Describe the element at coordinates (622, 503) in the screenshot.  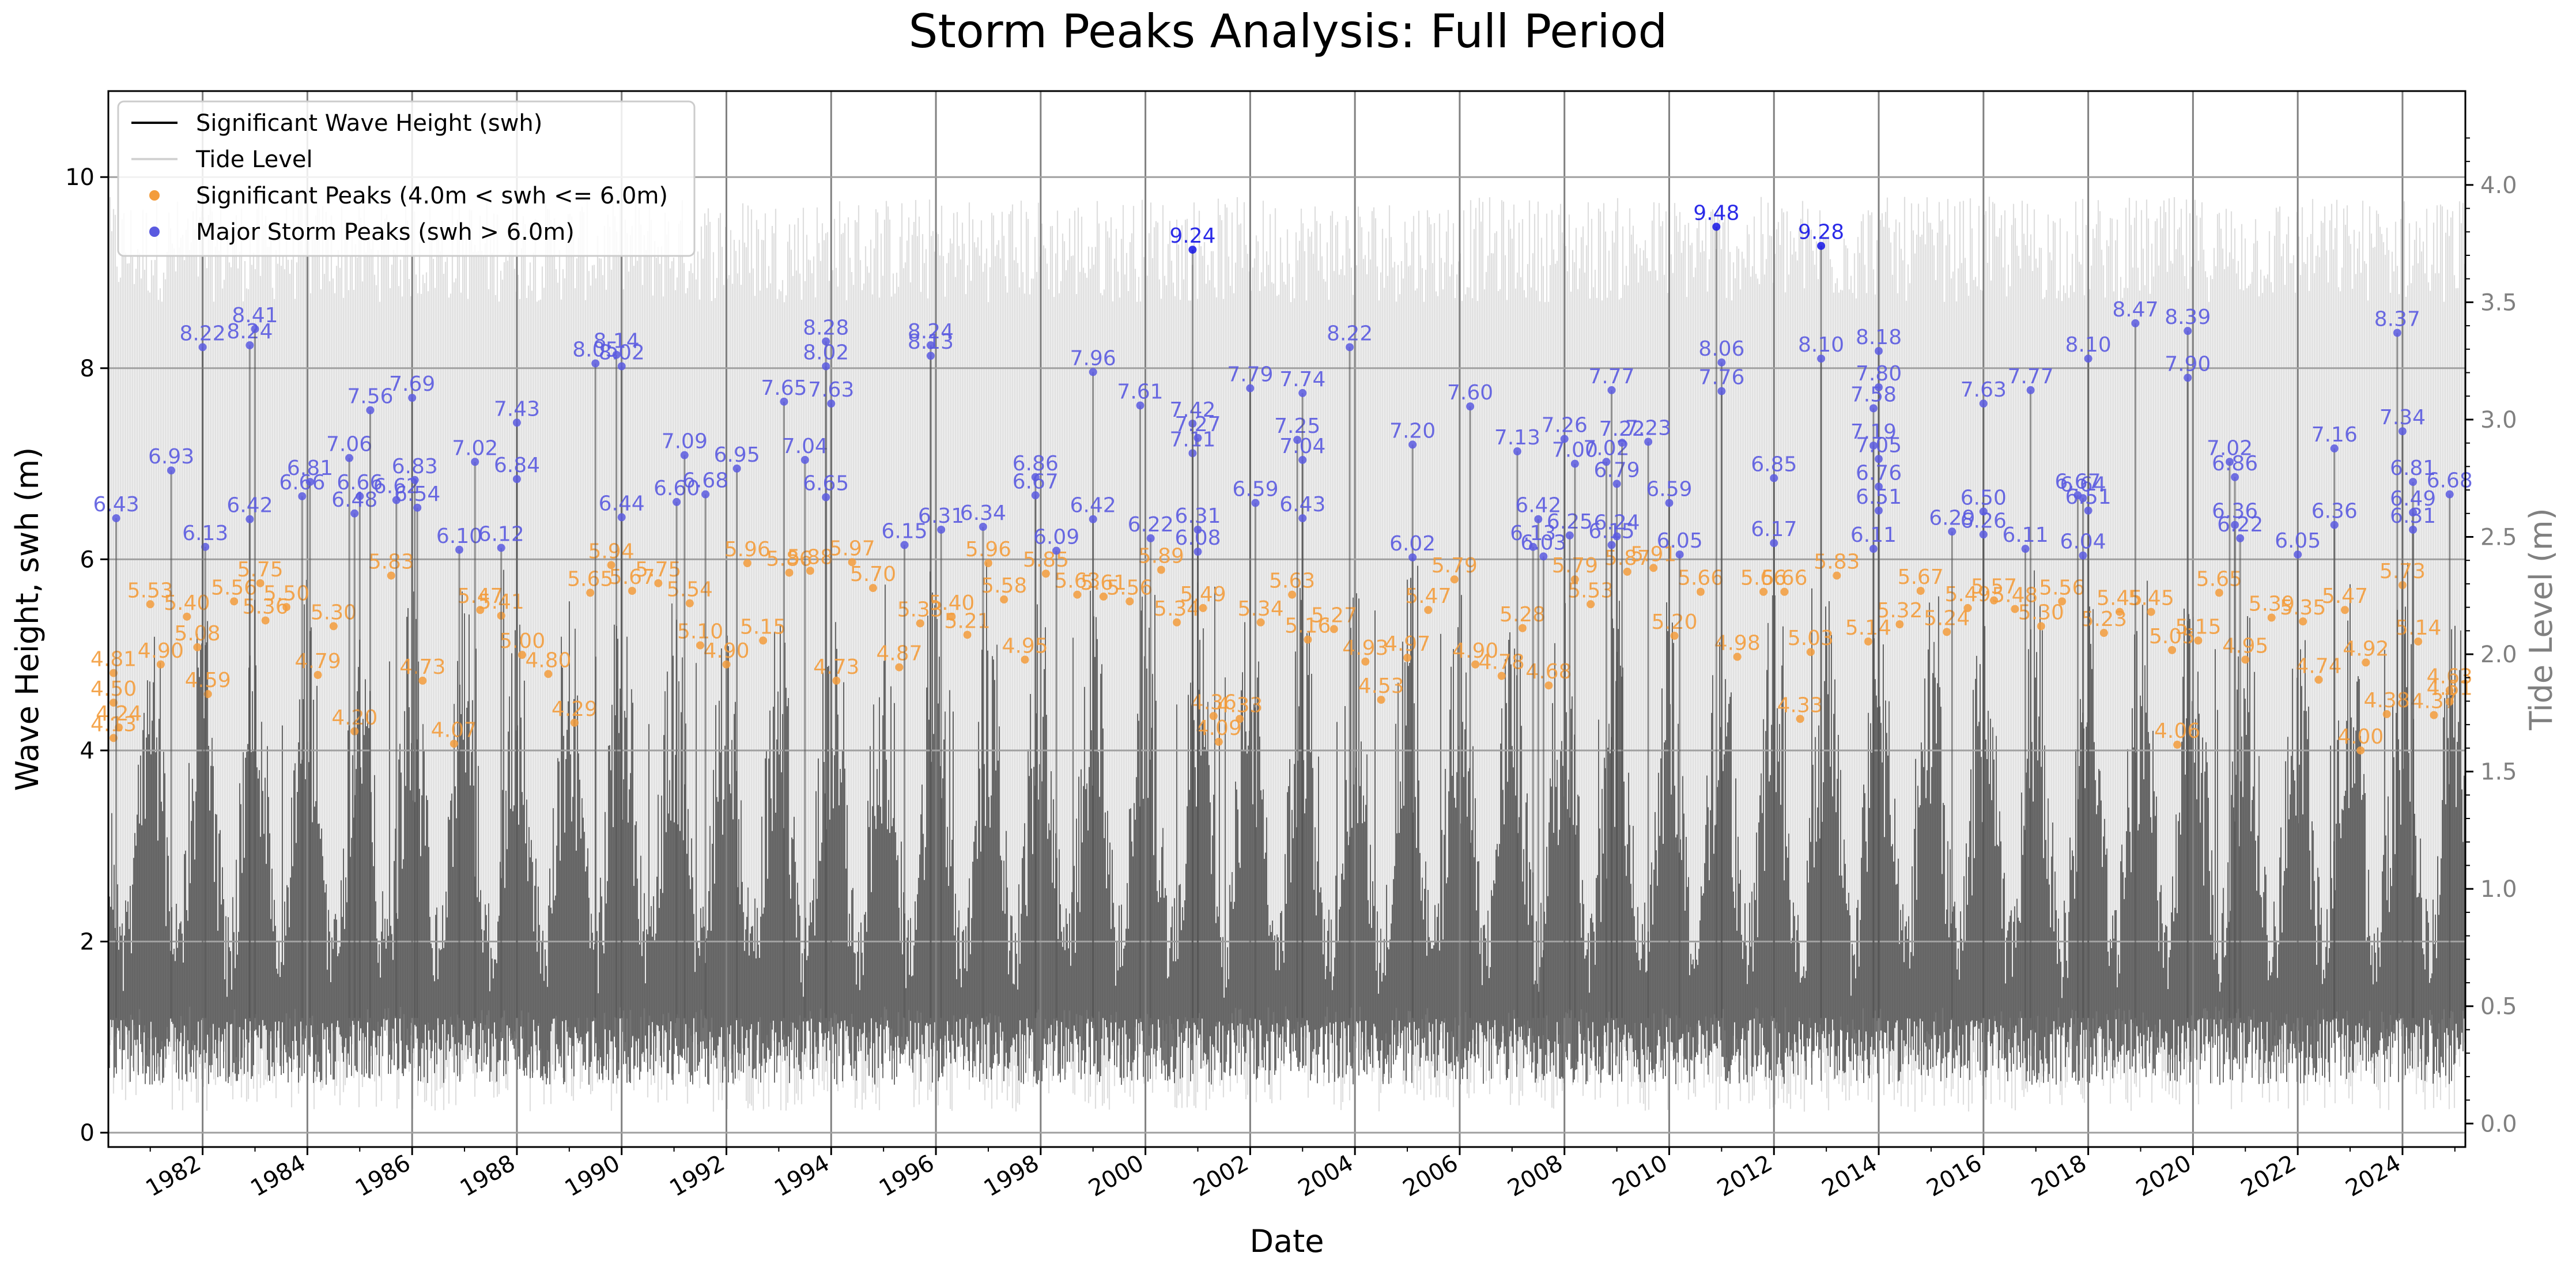
I see `major-peak-label: 6.44` at that location.